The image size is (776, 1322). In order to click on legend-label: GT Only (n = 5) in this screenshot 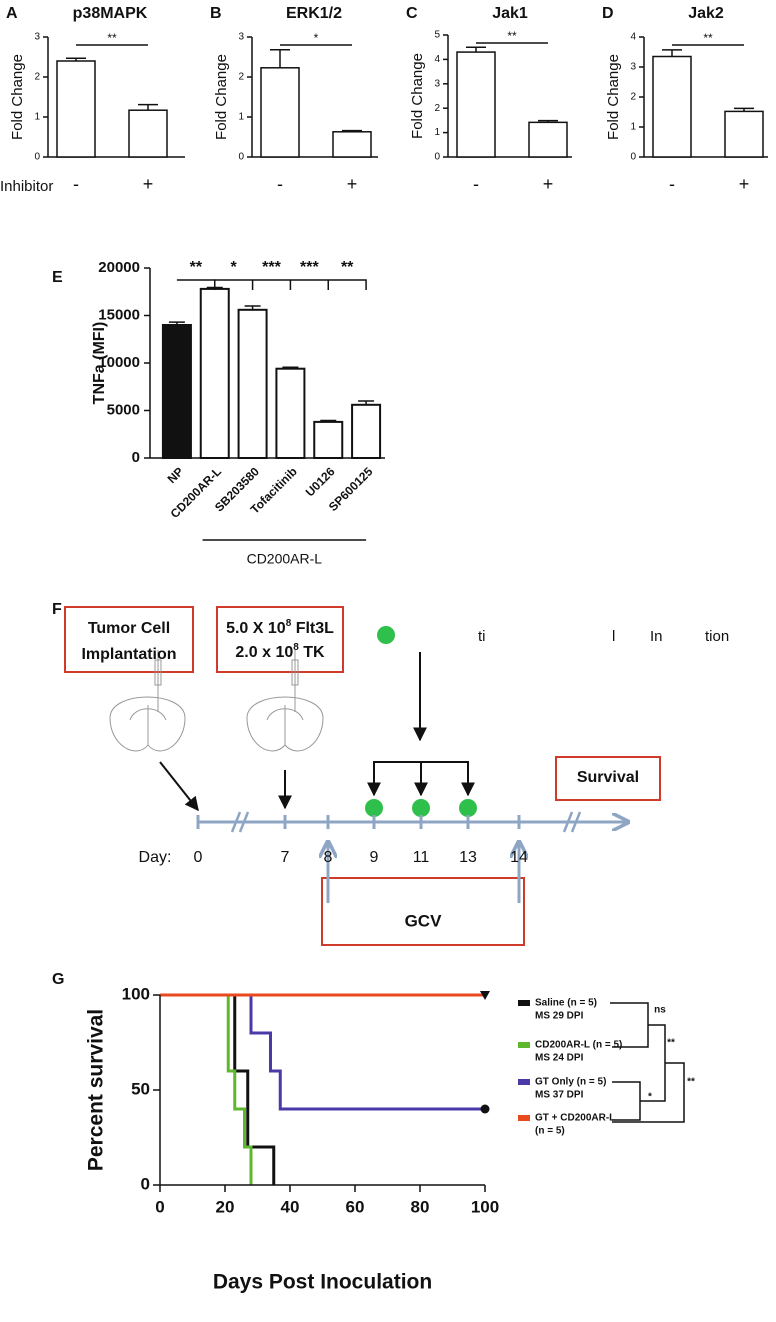, I will do `click(570, 1082)`.